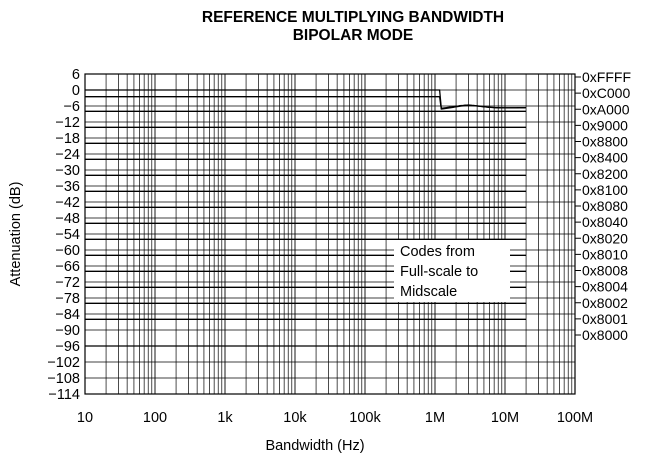  I want to click on code-label: 0x8080, so click(605, 206).